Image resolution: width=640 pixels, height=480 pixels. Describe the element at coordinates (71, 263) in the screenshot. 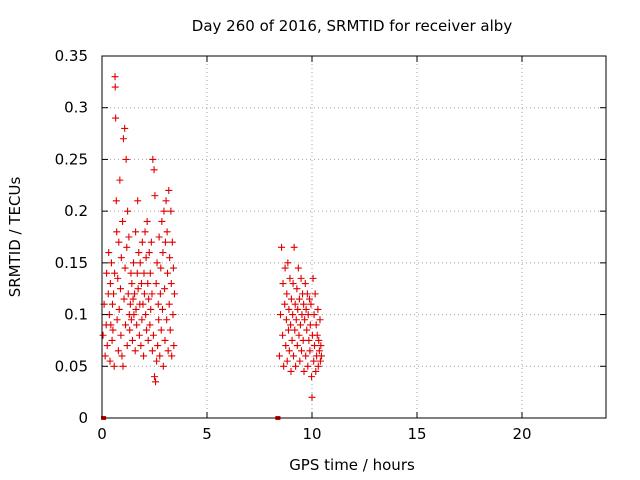

I see `y-tick-label: 0.15` at that location.